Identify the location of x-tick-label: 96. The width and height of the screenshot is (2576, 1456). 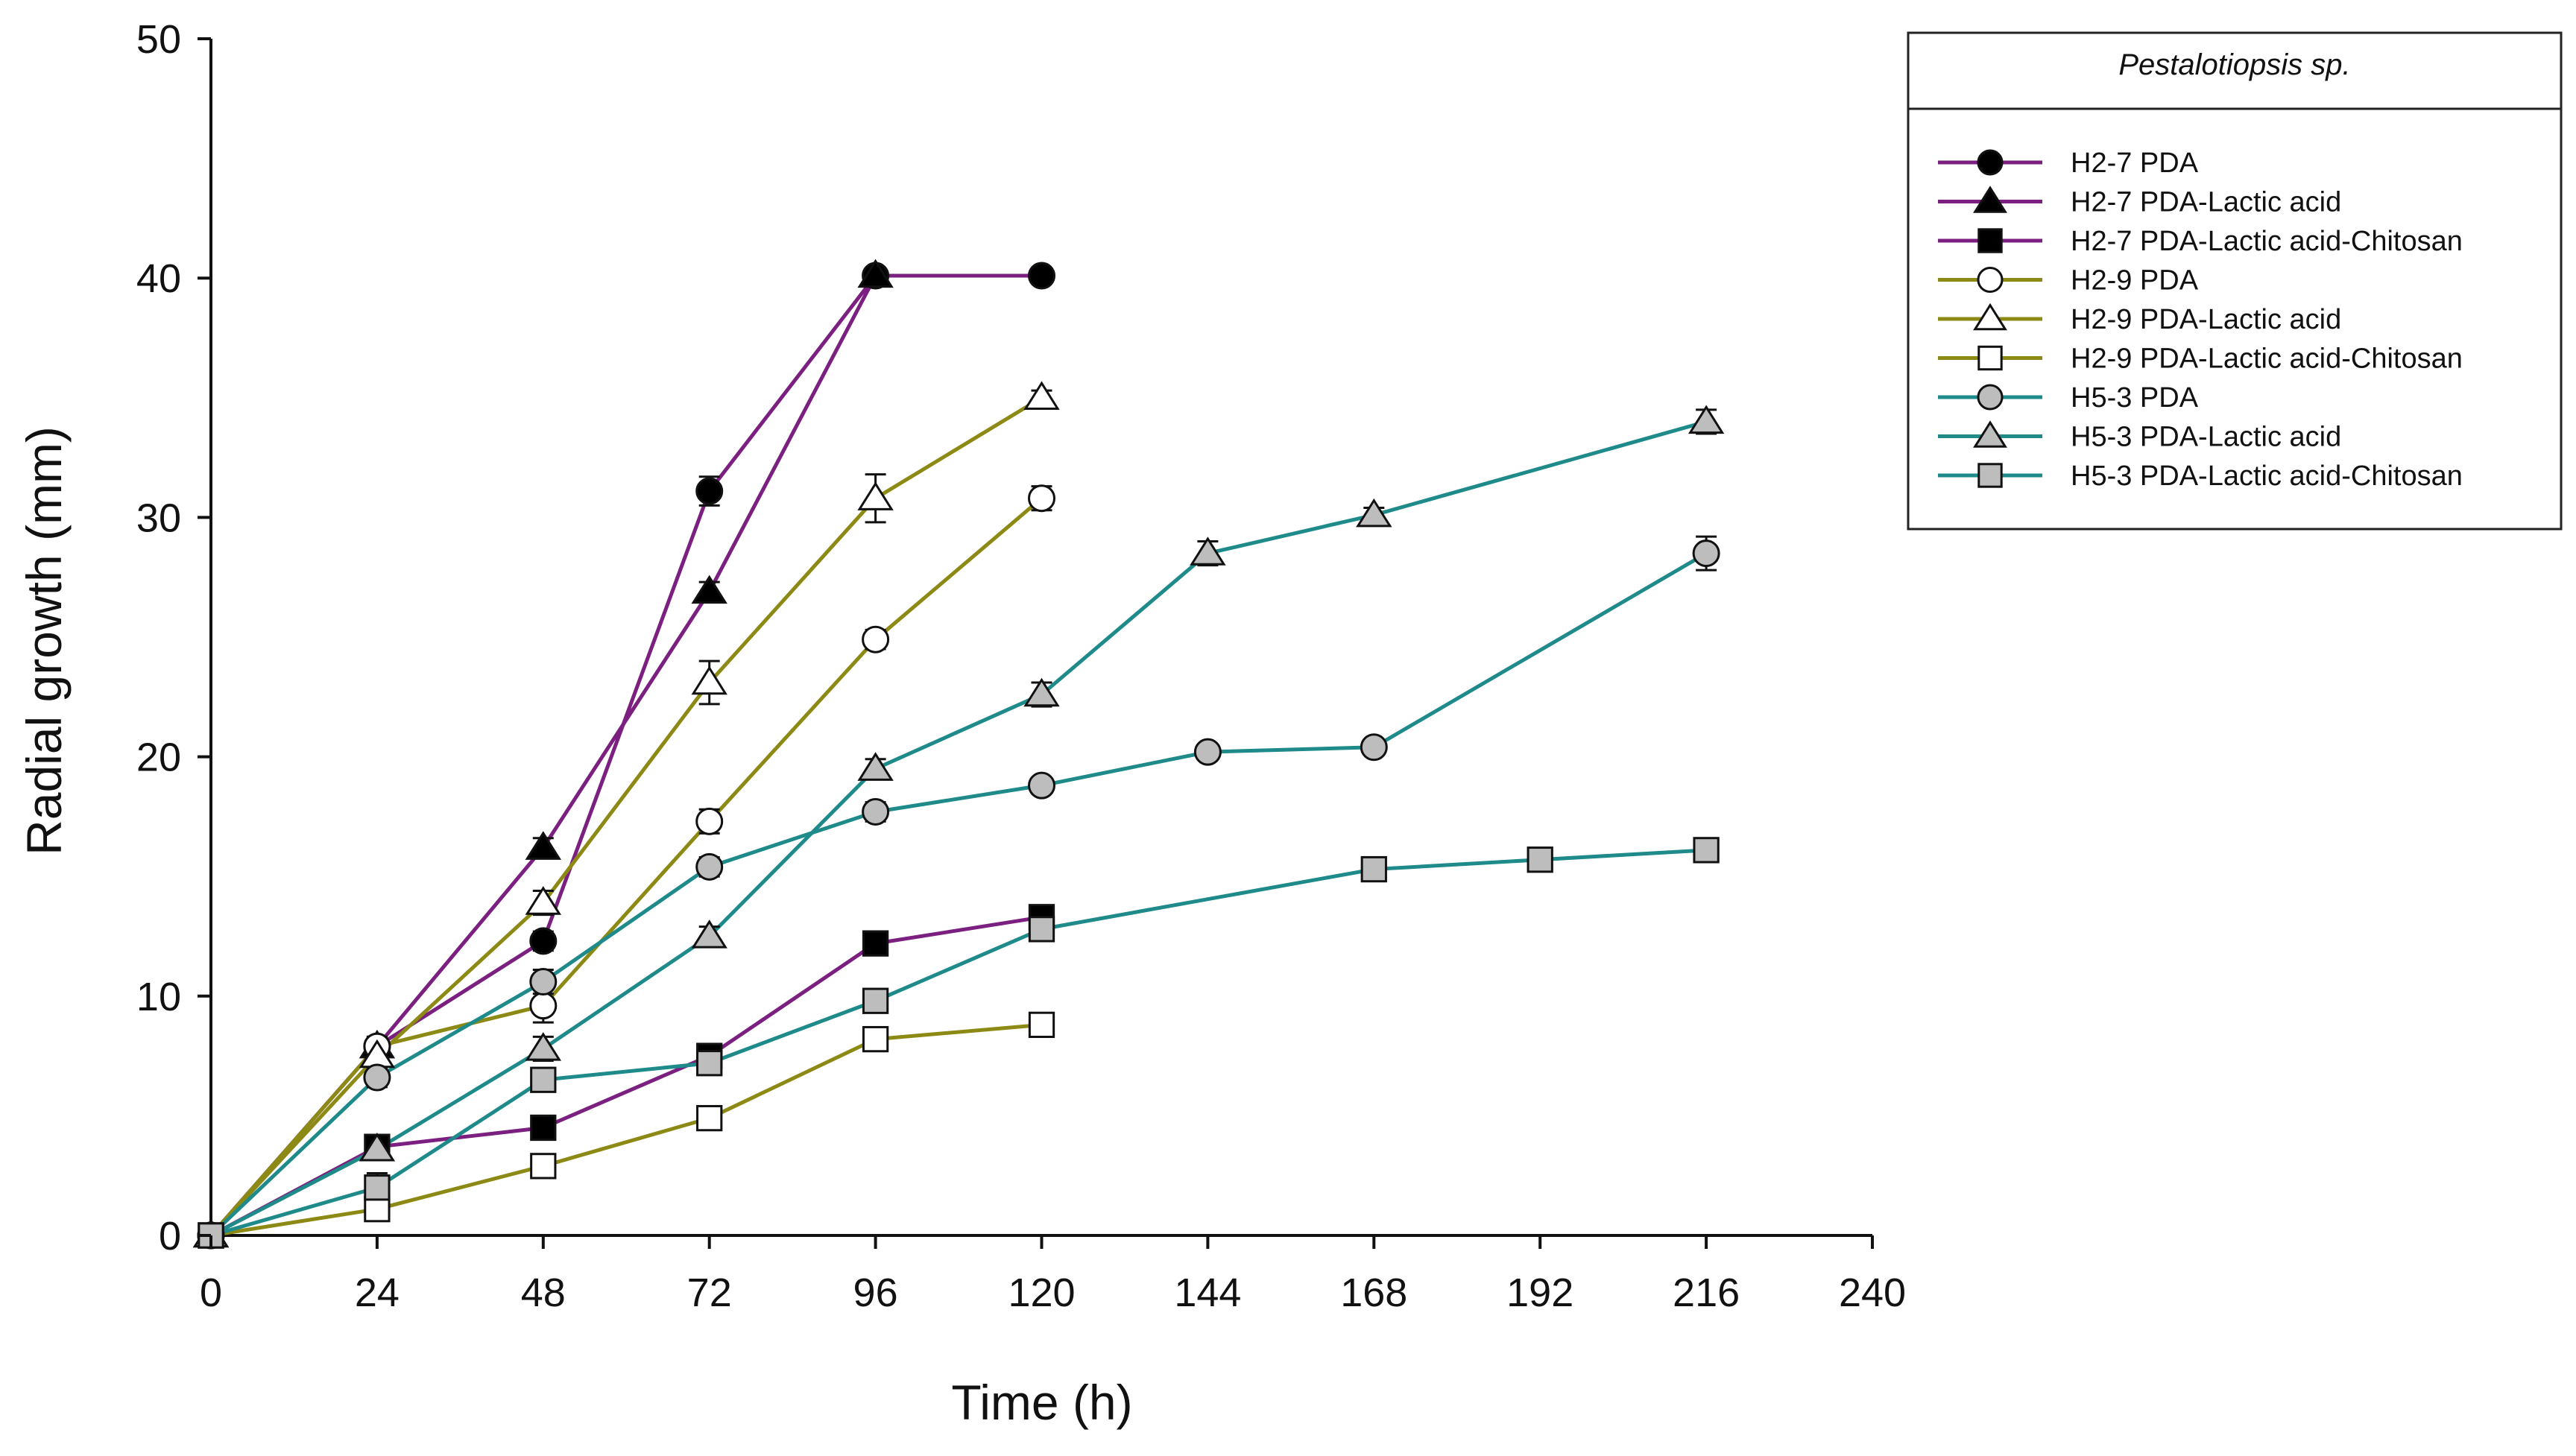
(875, 1292).